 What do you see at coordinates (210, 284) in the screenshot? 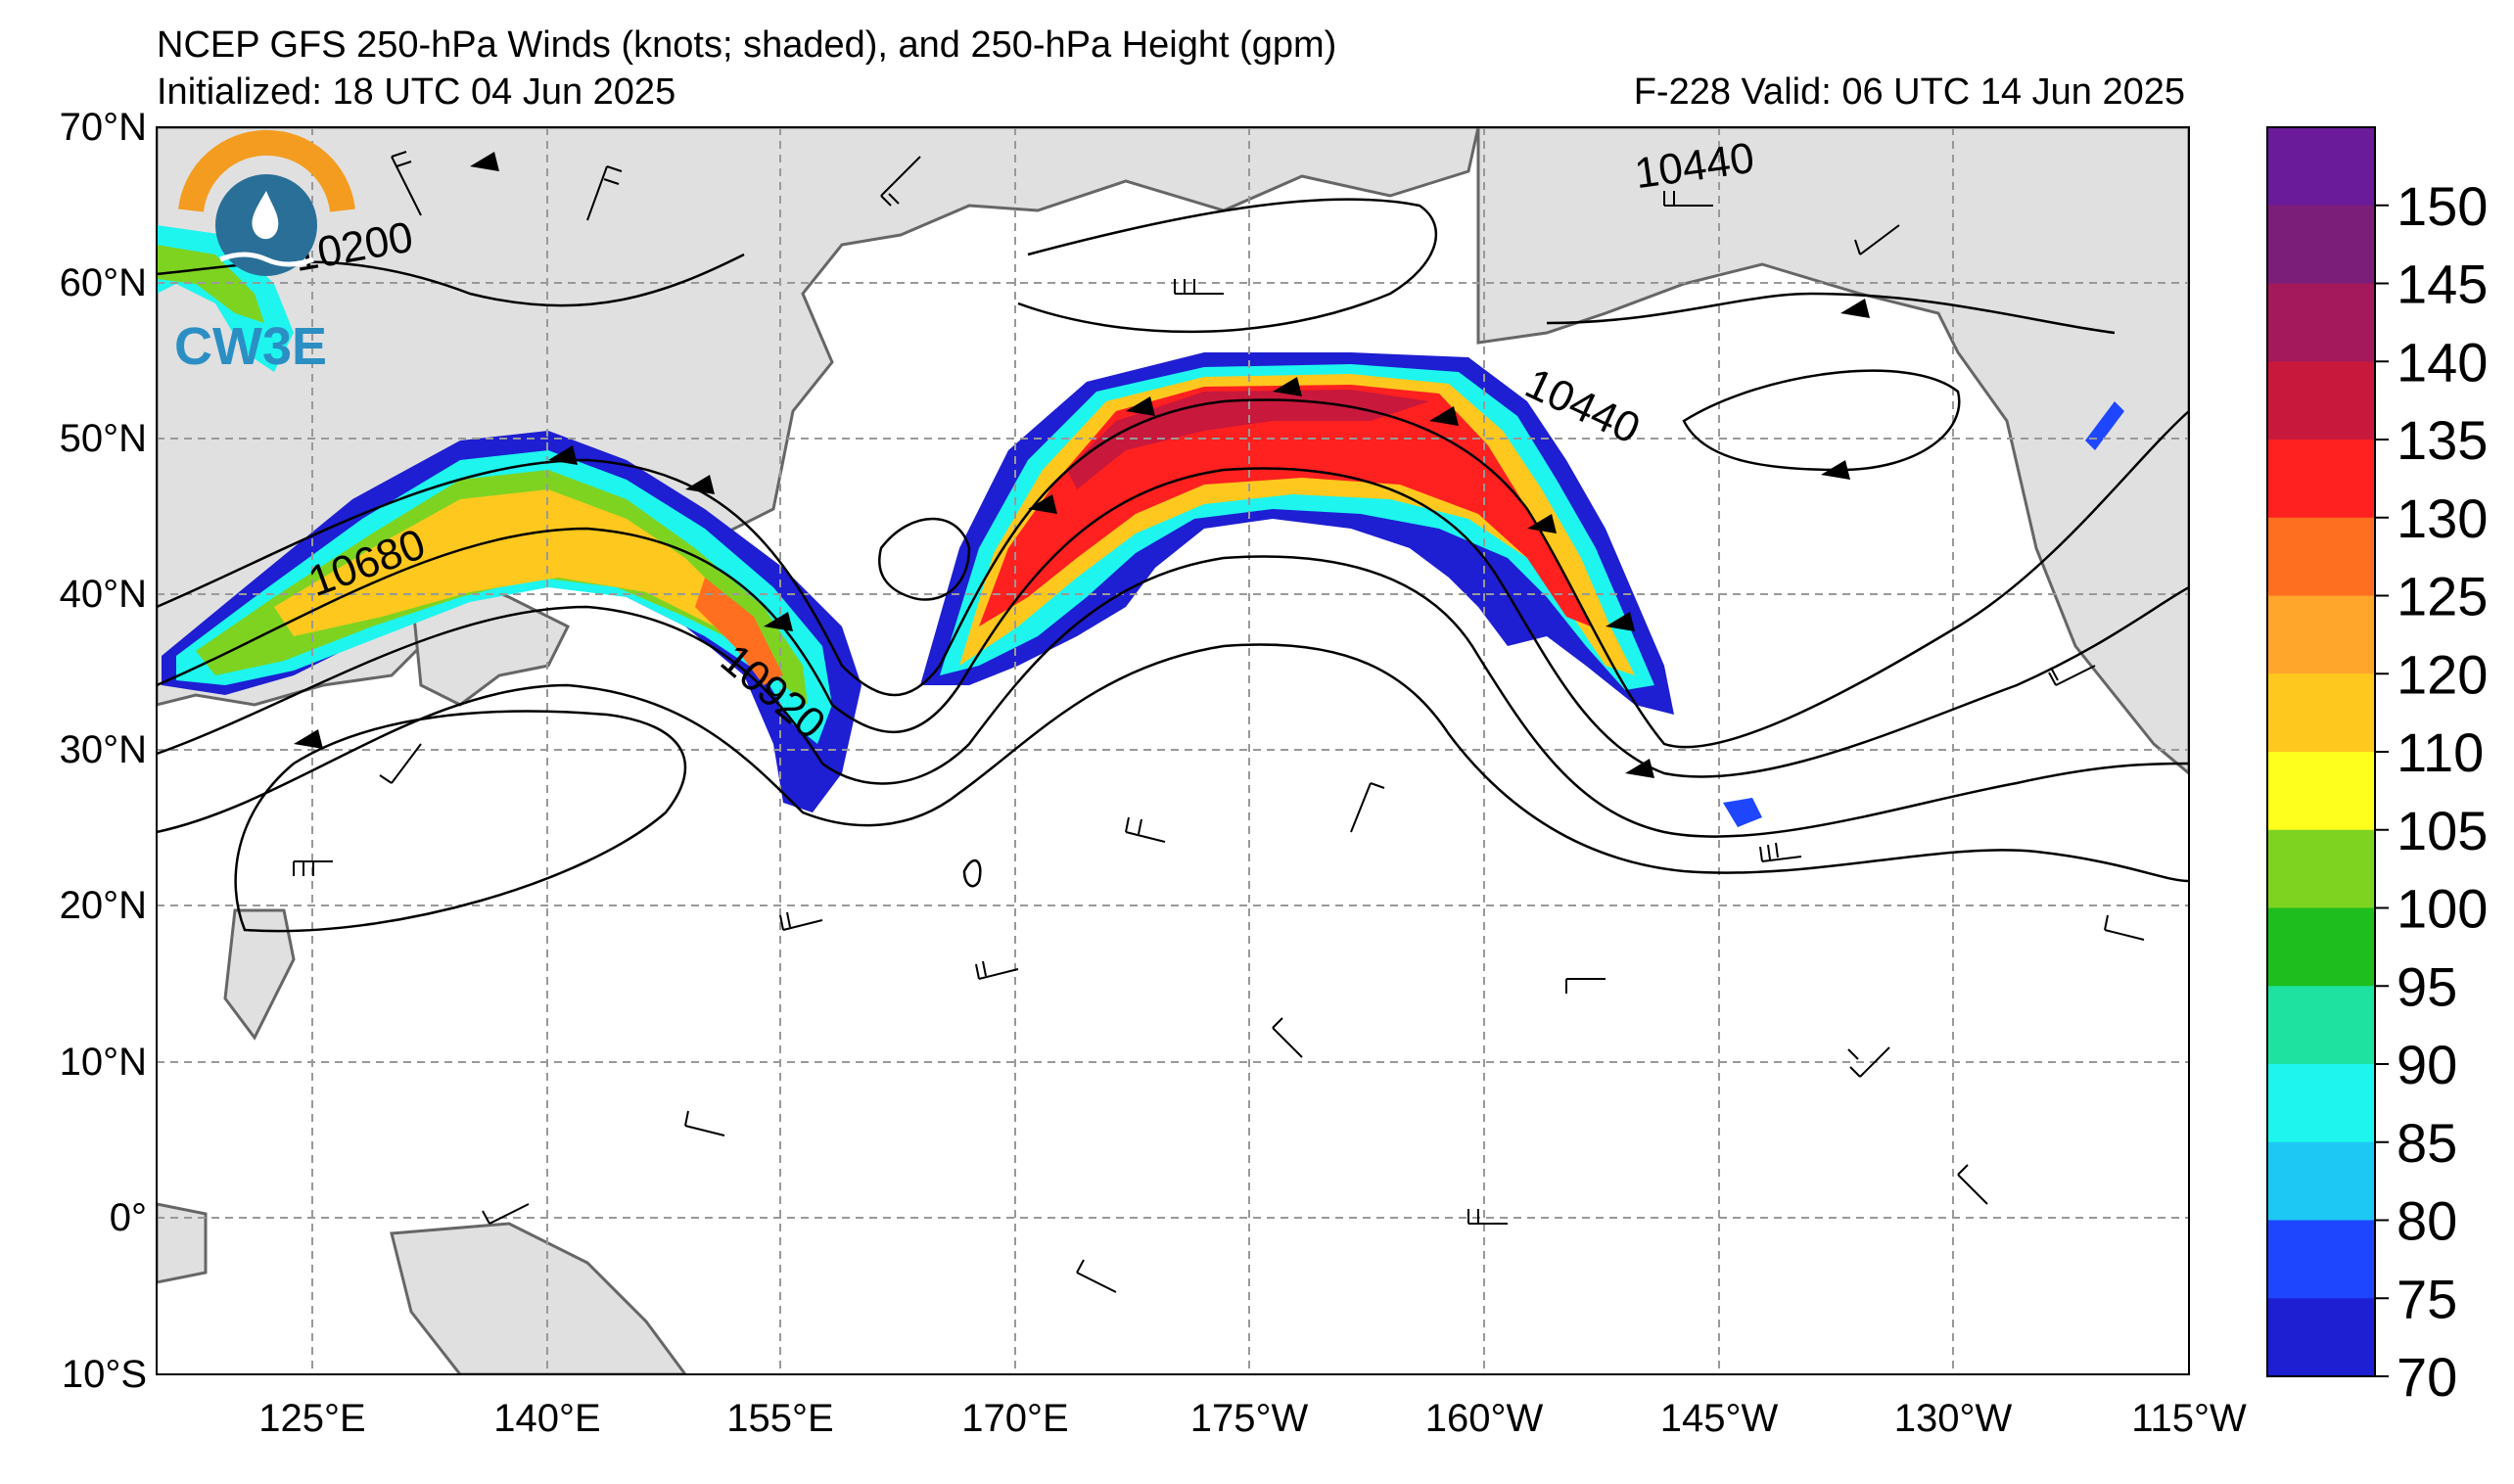
I see `jet-nw-fragment-core` at bounding box center [210, 284].